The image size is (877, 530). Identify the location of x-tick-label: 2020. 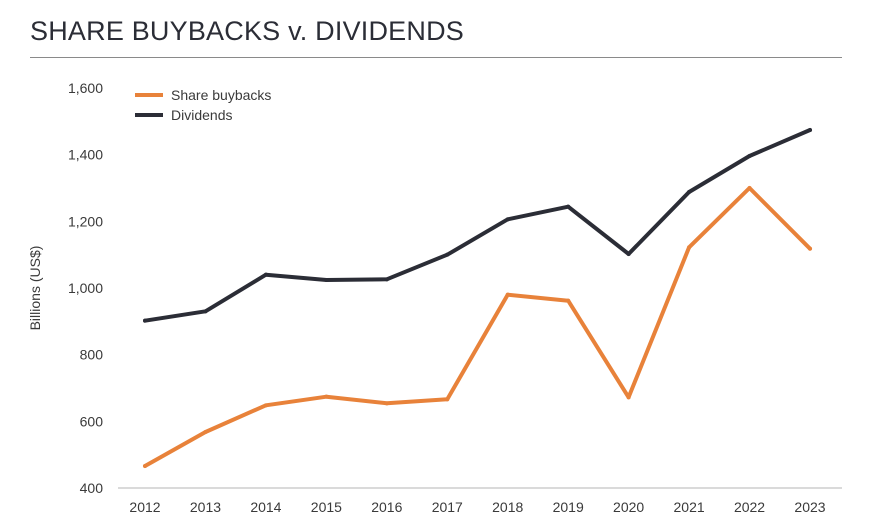
(628, 507).